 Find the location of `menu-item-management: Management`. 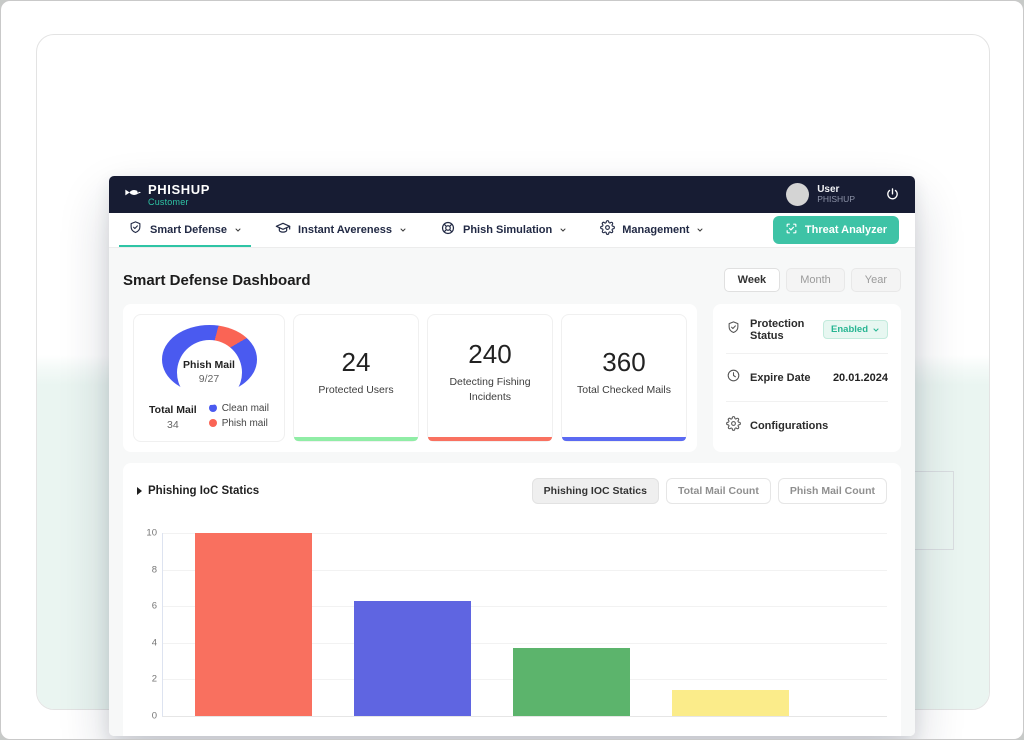

menu-item-management: Management is located at coordinates (652, 230).